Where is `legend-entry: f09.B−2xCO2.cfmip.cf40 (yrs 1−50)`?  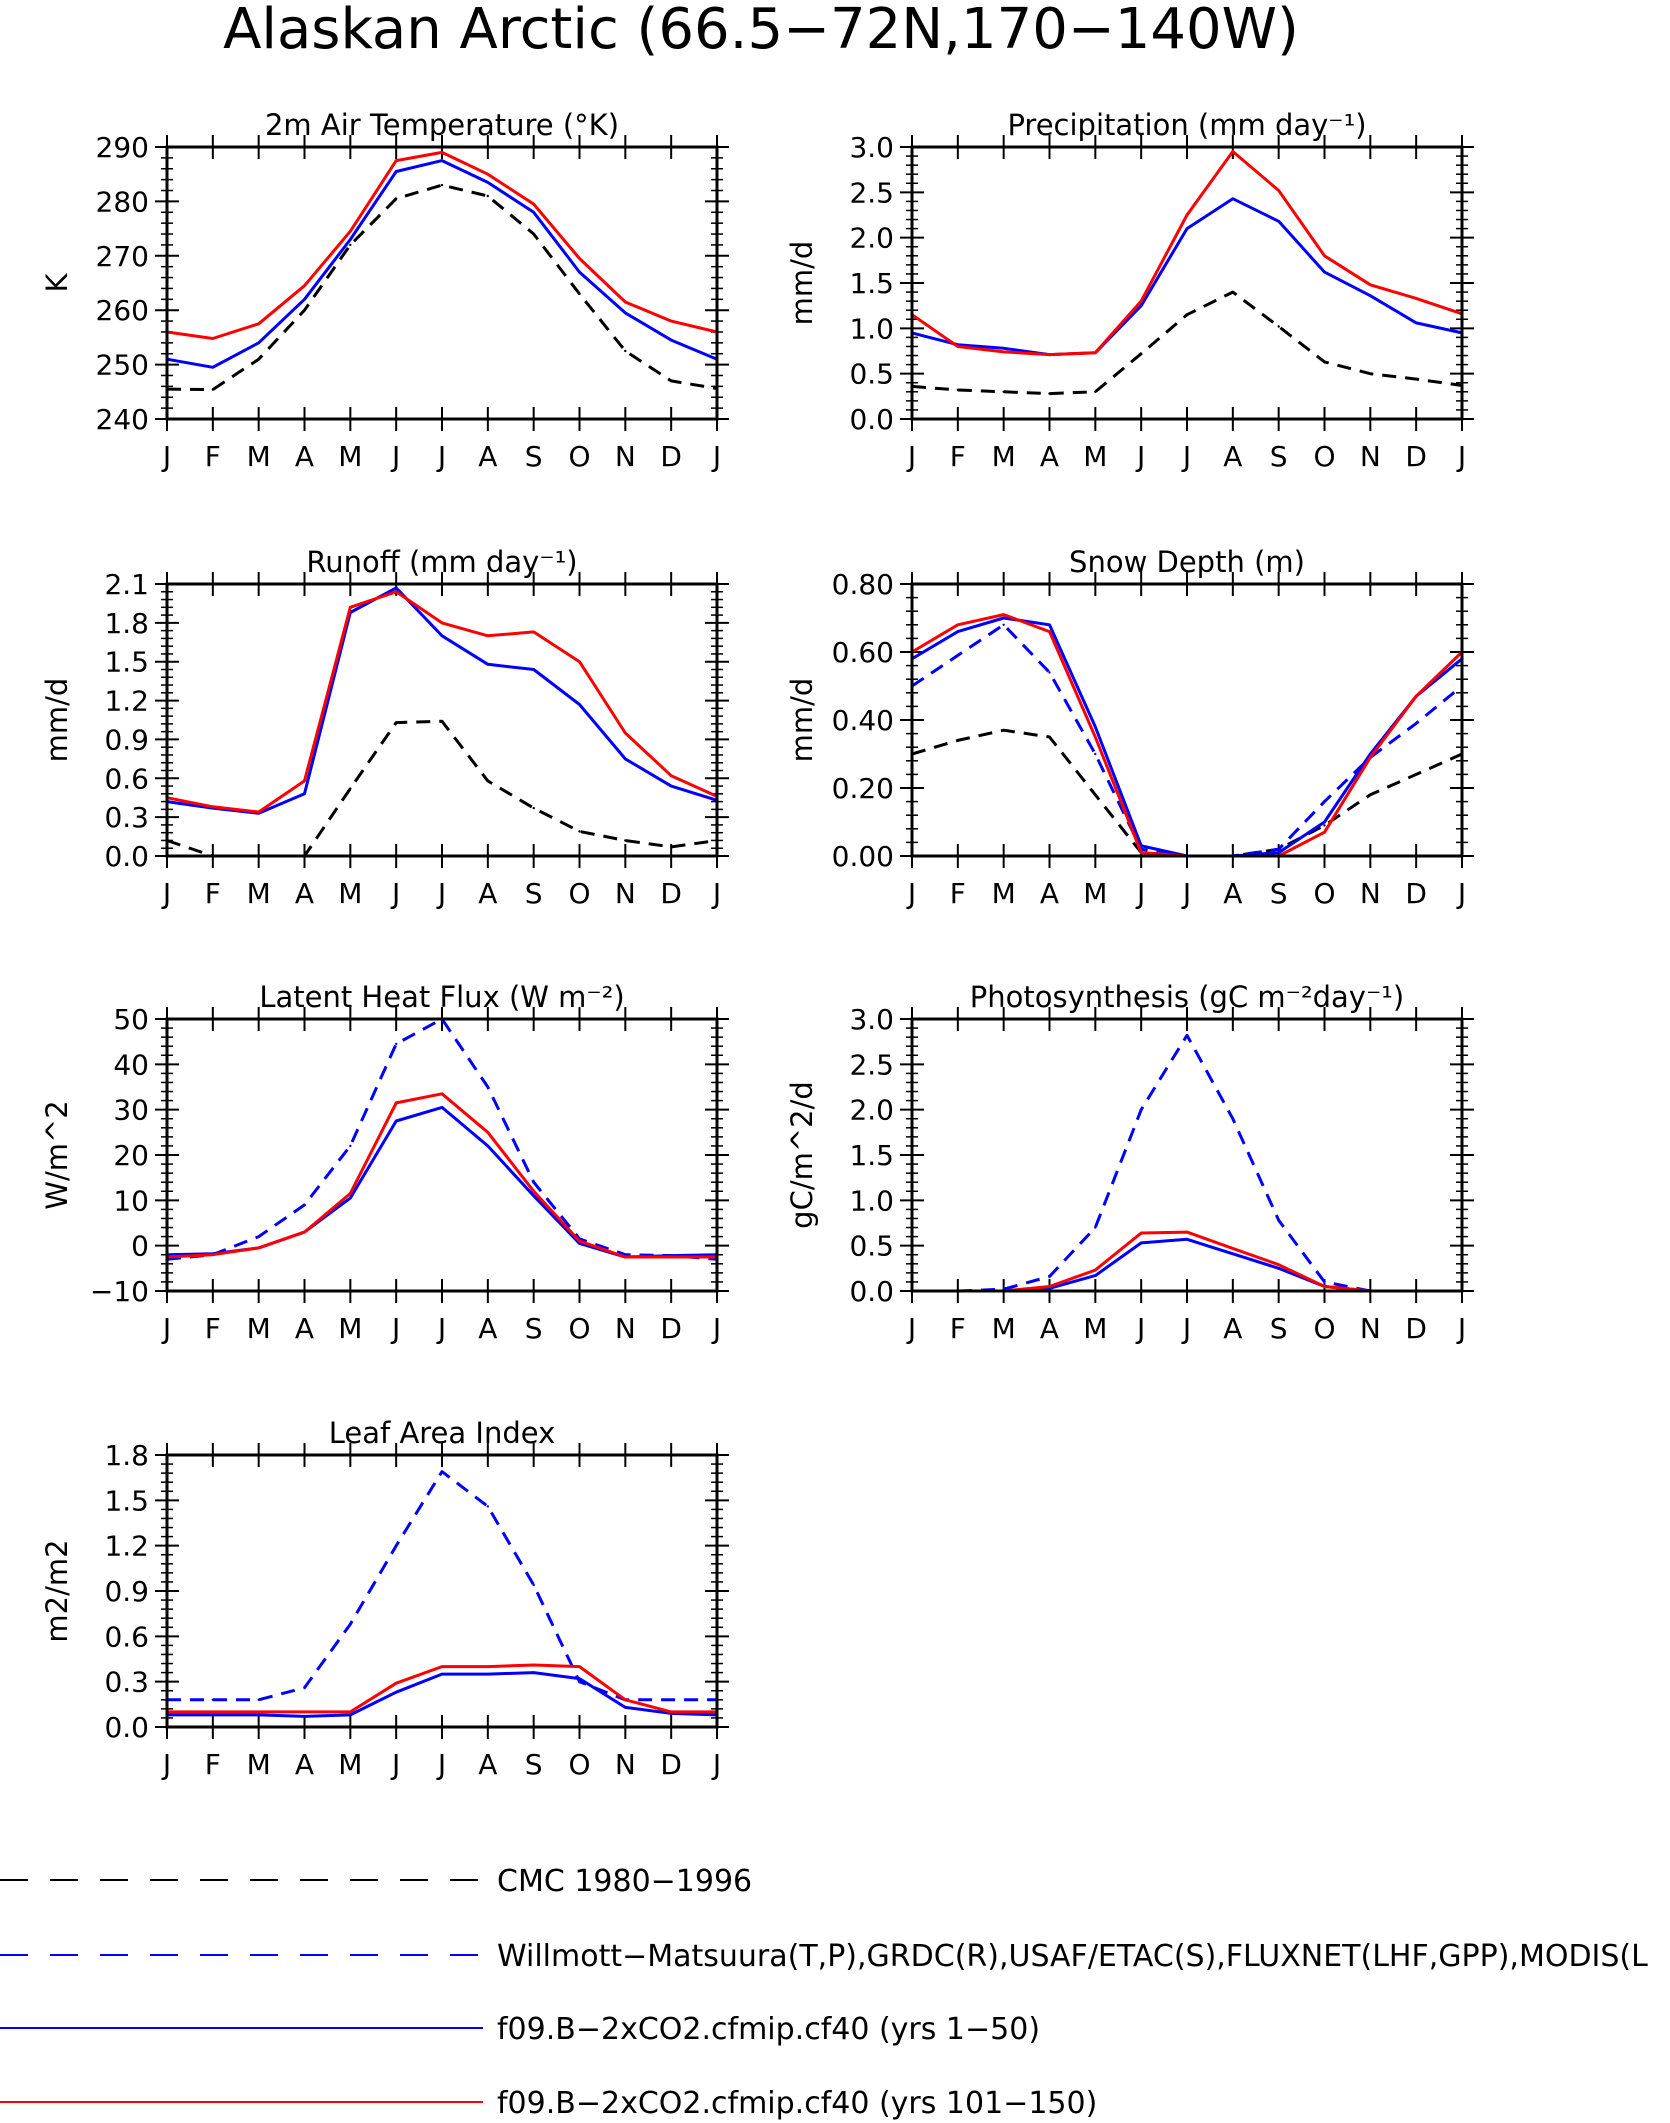
legend-entry: f09.B−2xCO2.cfmip.cf40 (yrs 1−50) is located at coordinates (520, 2029).